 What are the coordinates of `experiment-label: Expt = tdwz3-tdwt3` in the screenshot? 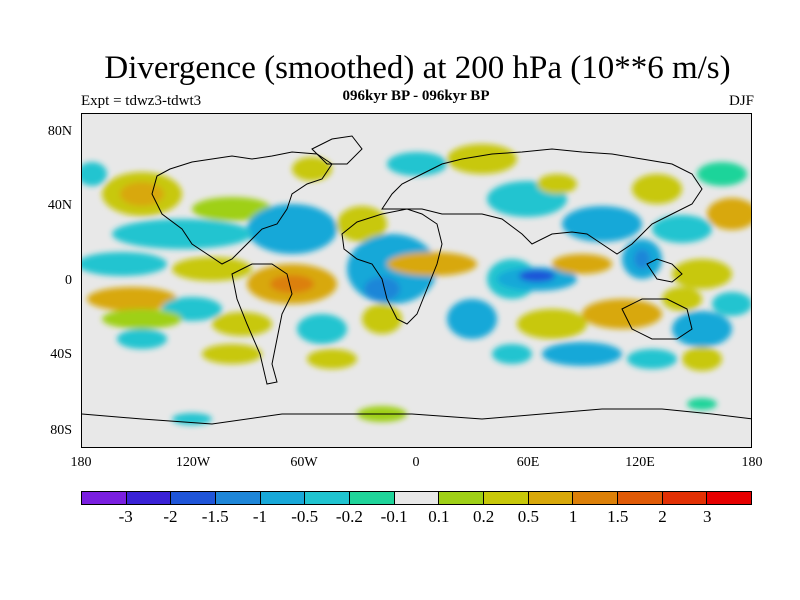 It's located at (141, 101).